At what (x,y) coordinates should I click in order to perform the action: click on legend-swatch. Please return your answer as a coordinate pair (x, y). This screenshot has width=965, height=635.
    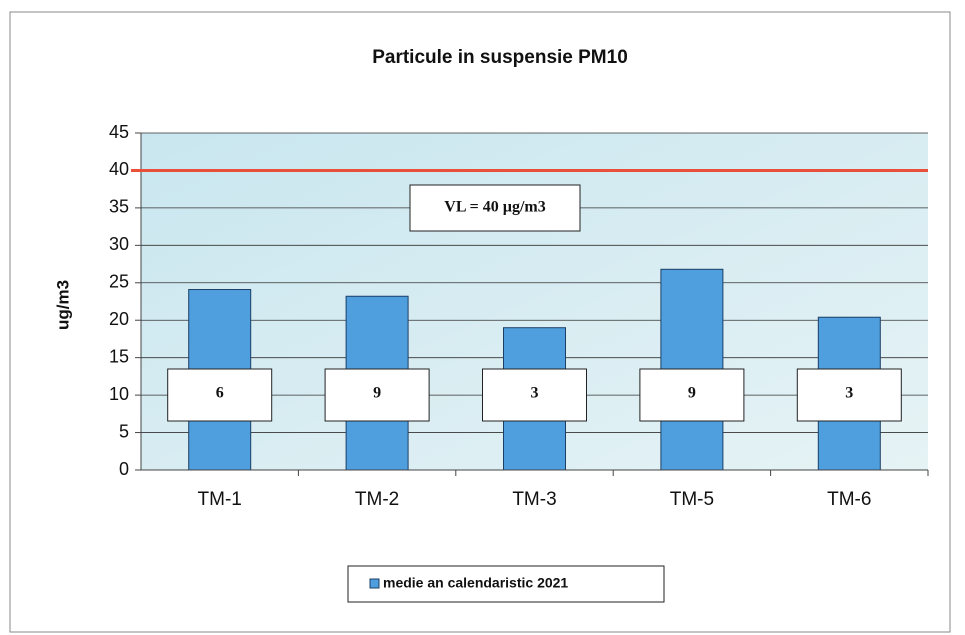
    Looking at the image, I should click on (374, 583).